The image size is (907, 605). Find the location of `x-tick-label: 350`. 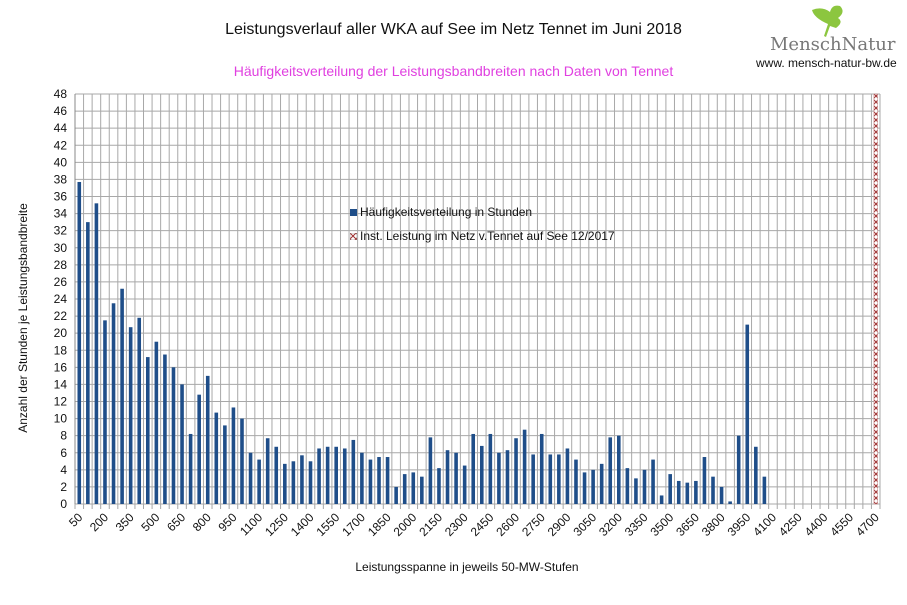

x-tick-label: 350 is located at coordinates (125, 522).